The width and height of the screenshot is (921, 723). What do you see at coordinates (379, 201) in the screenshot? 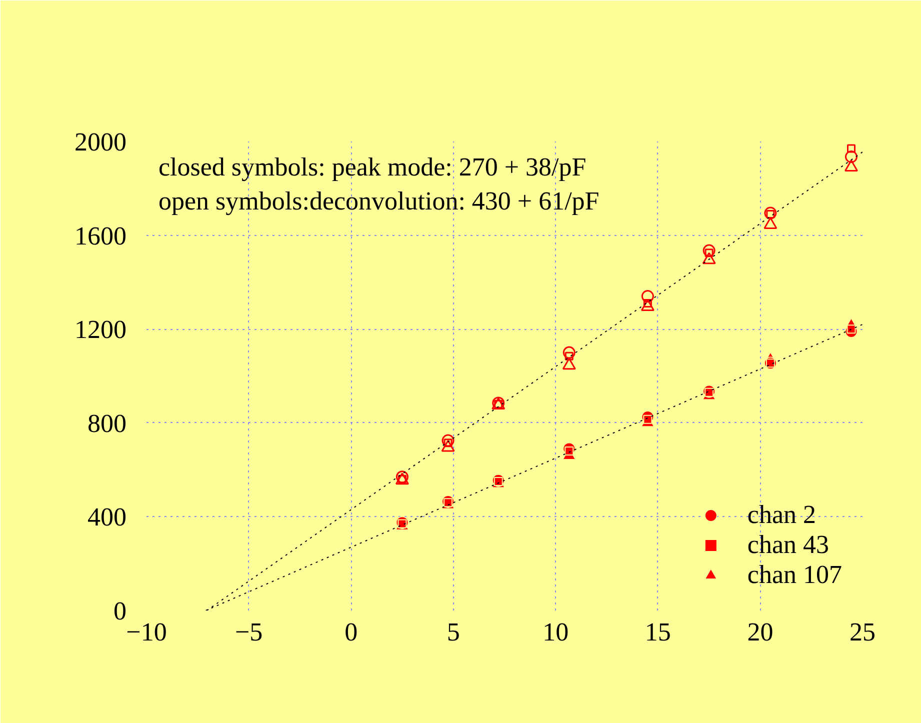
I see `annotation: open symbols:deconvolution: 430 + 61/pF` at bounding box center [379, 201].